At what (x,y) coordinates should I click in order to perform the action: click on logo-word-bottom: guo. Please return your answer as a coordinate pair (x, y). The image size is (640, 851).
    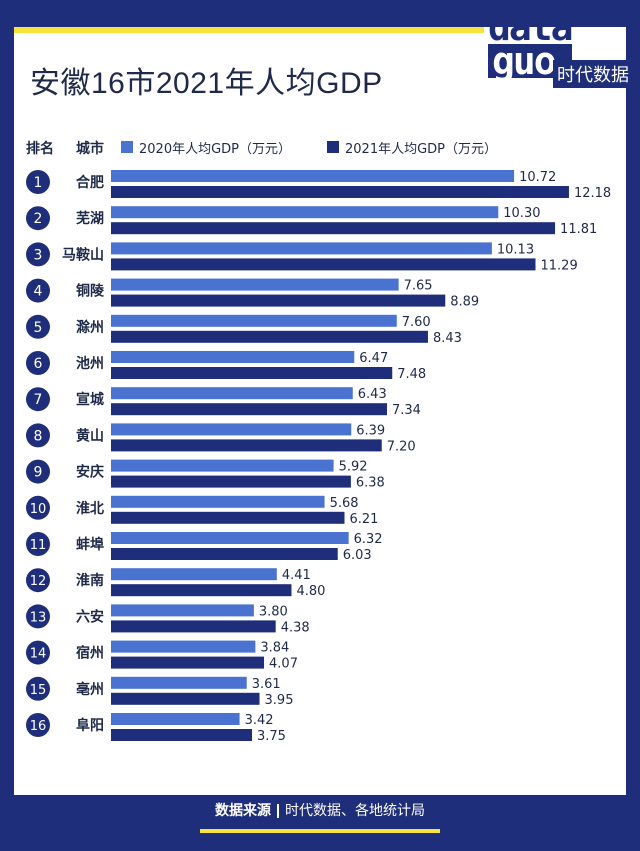
    Looking at the image, I should click on (530, 61).